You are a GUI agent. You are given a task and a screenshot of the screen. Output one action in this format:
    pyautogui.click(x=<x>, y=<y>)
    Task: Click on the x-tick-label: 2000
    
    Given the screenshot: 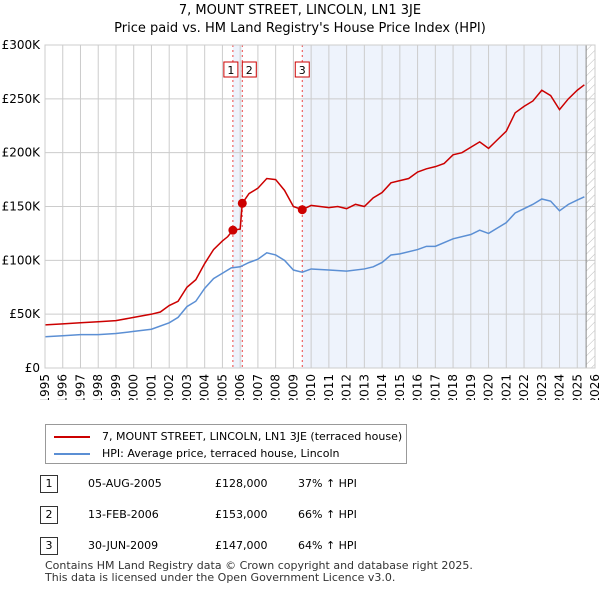 What is the action you would take?
    pyautogui.click(x=134, y=387)
    